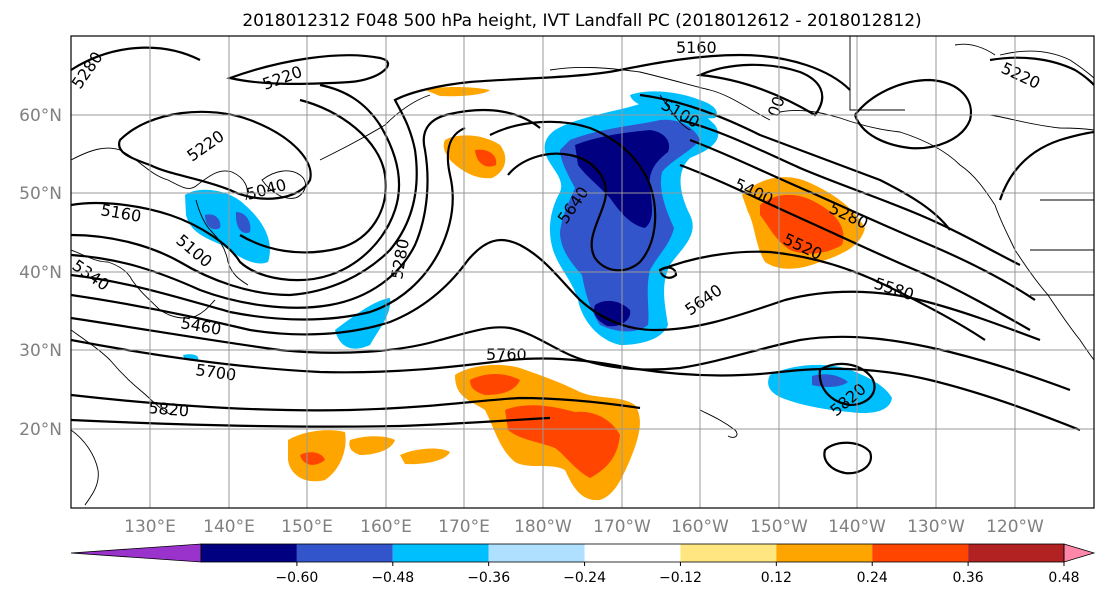  I want to click on latitude-labels: 60°N 50°N 40°N 30°N 20°N, so click(40, 273).